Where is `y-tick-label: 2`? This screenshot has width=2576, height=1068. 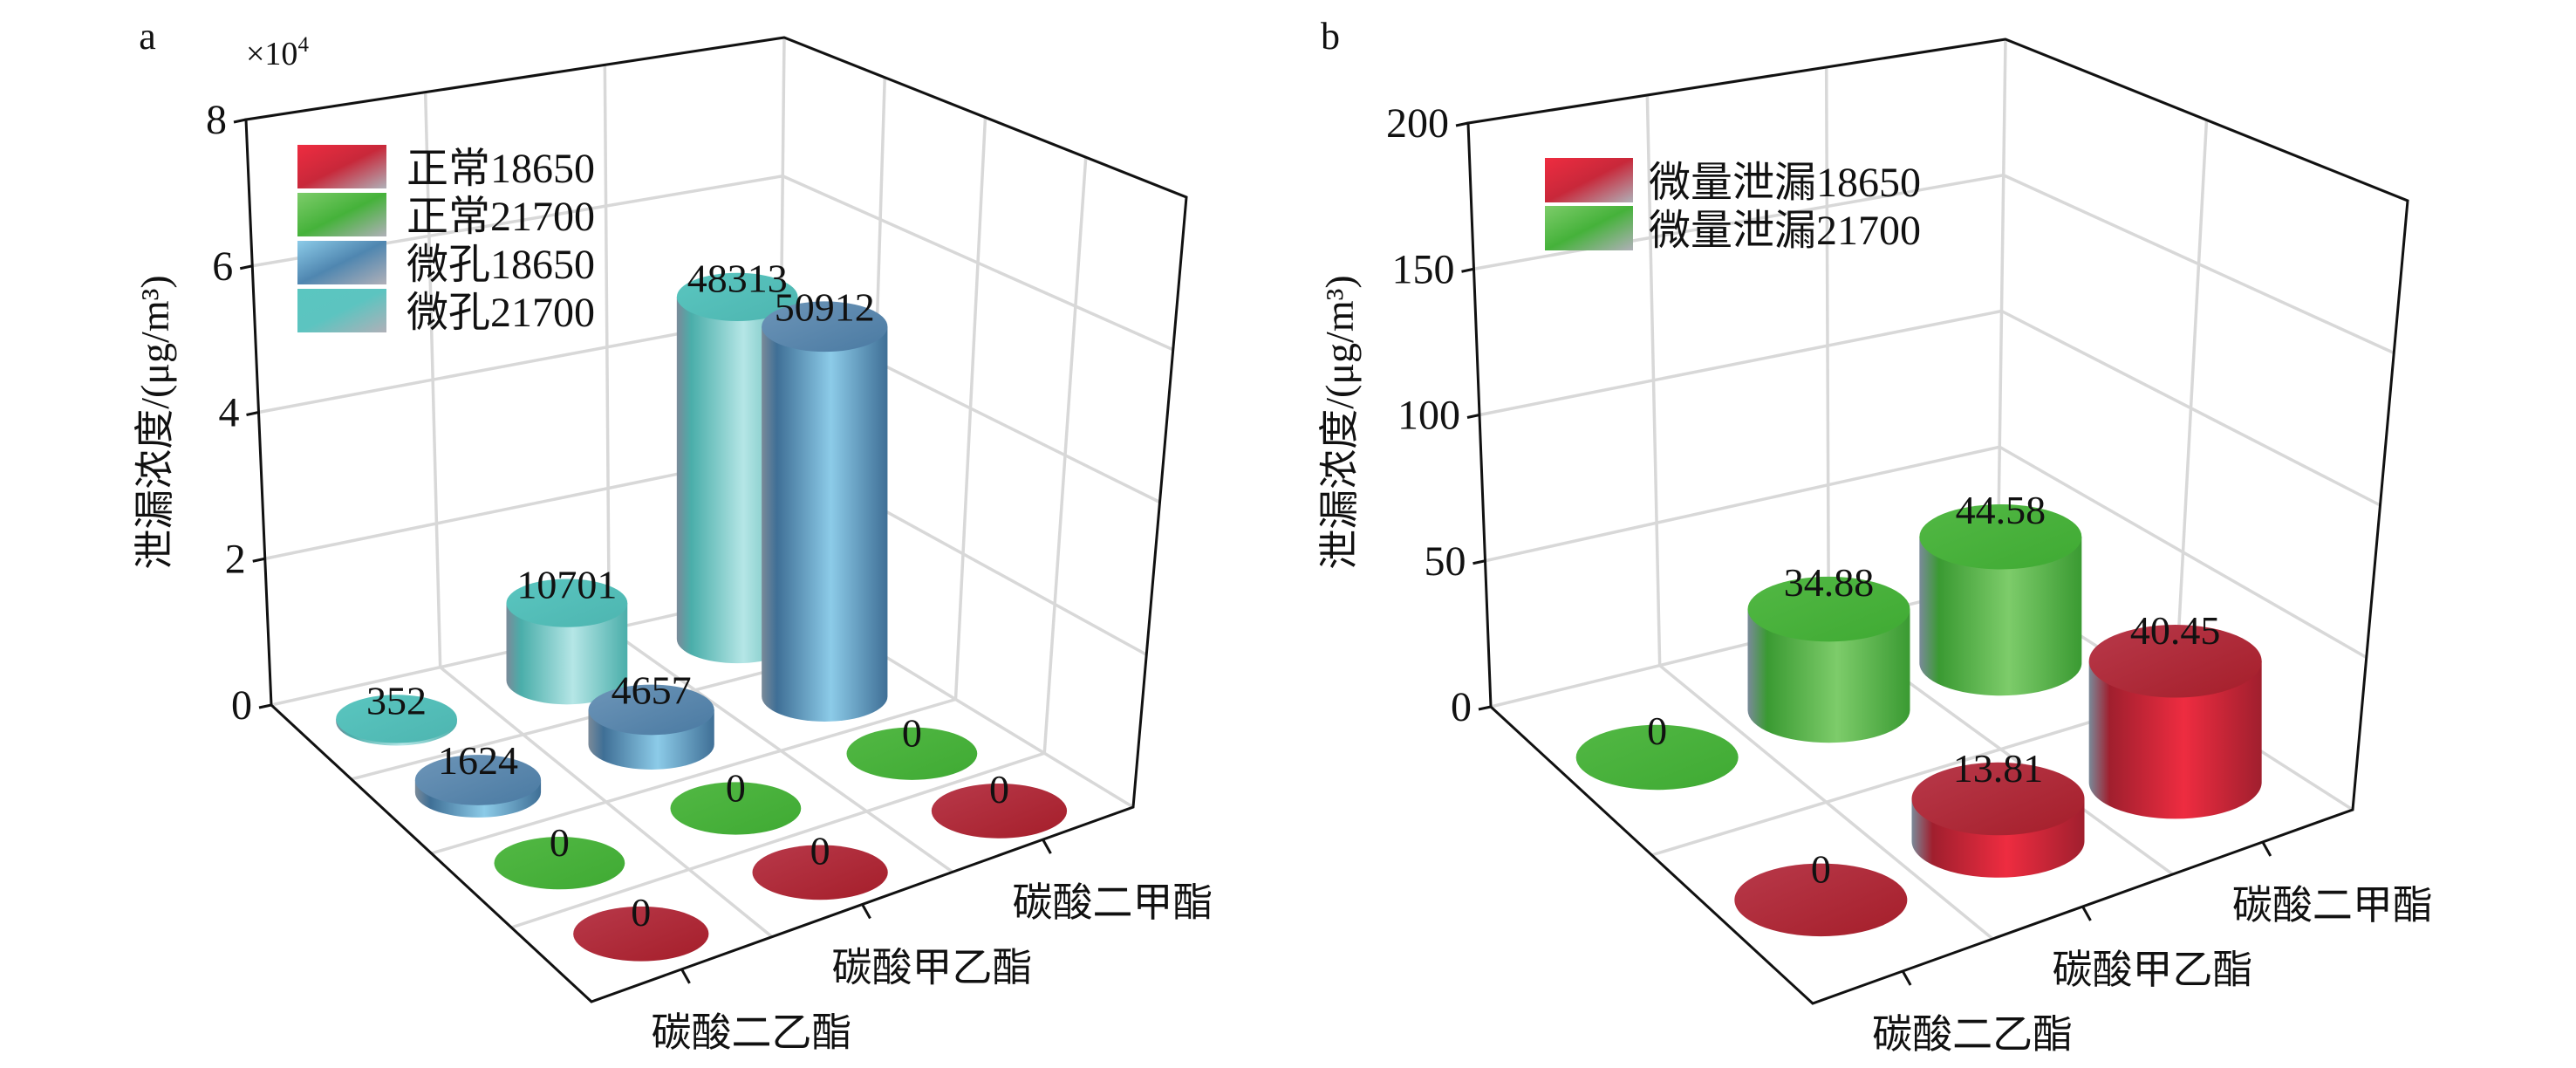
y-tick-label: 2 is located at coordinates (236, 559).